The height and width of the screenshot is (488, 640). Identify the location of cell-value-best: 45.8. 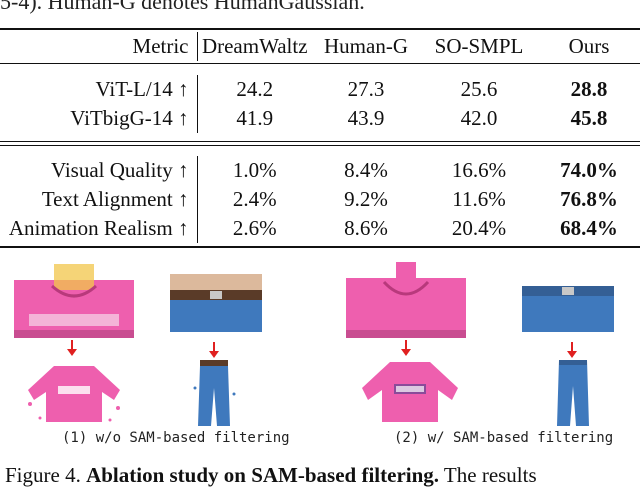
(589, 118).